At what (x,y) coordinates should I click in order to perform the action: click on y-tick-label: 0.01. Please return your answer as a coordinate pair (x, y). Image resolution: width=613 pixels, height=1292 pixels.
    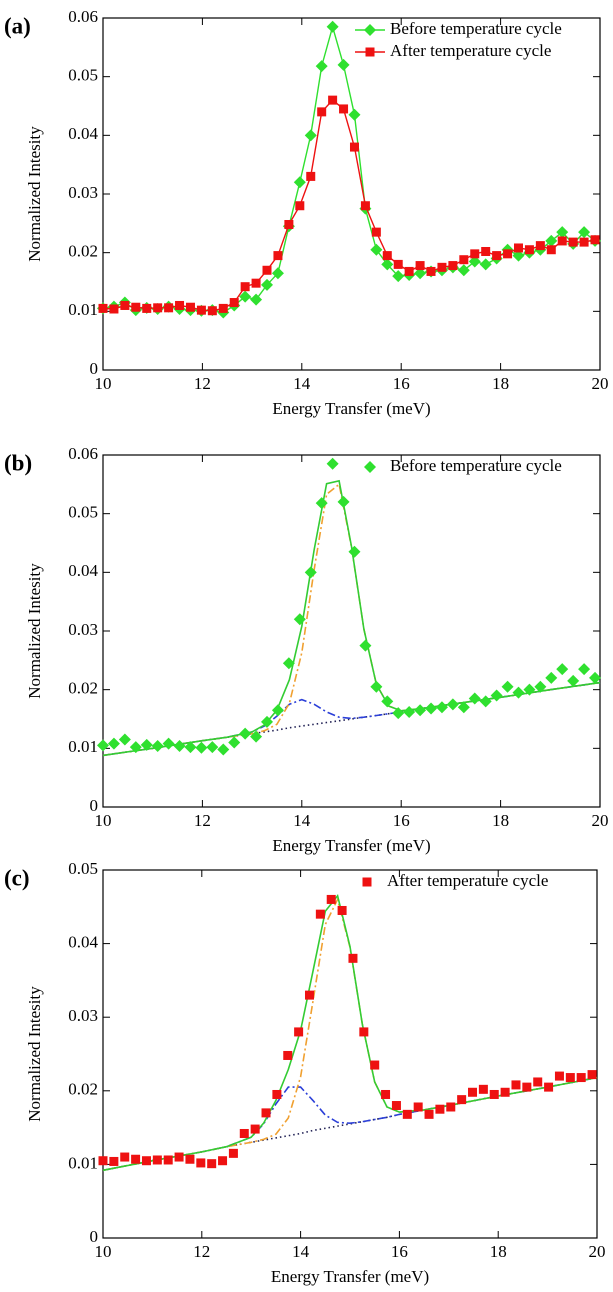
    Looking at the image, I should click on (83, 309).